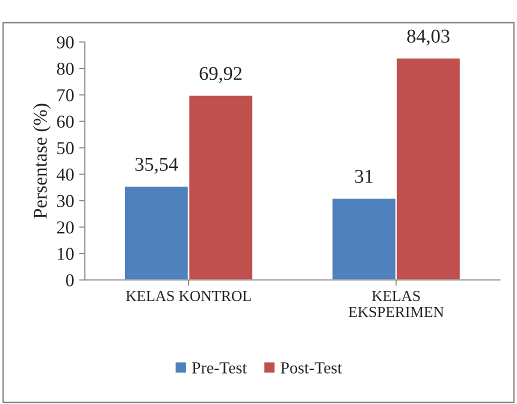 Image resolution: width=517 pixels, height=404 pixels. What do you see at coordinates (219, 368) in the screenshot?
I see `legend-label: Pre-Test` at bounding box center [219, 368].